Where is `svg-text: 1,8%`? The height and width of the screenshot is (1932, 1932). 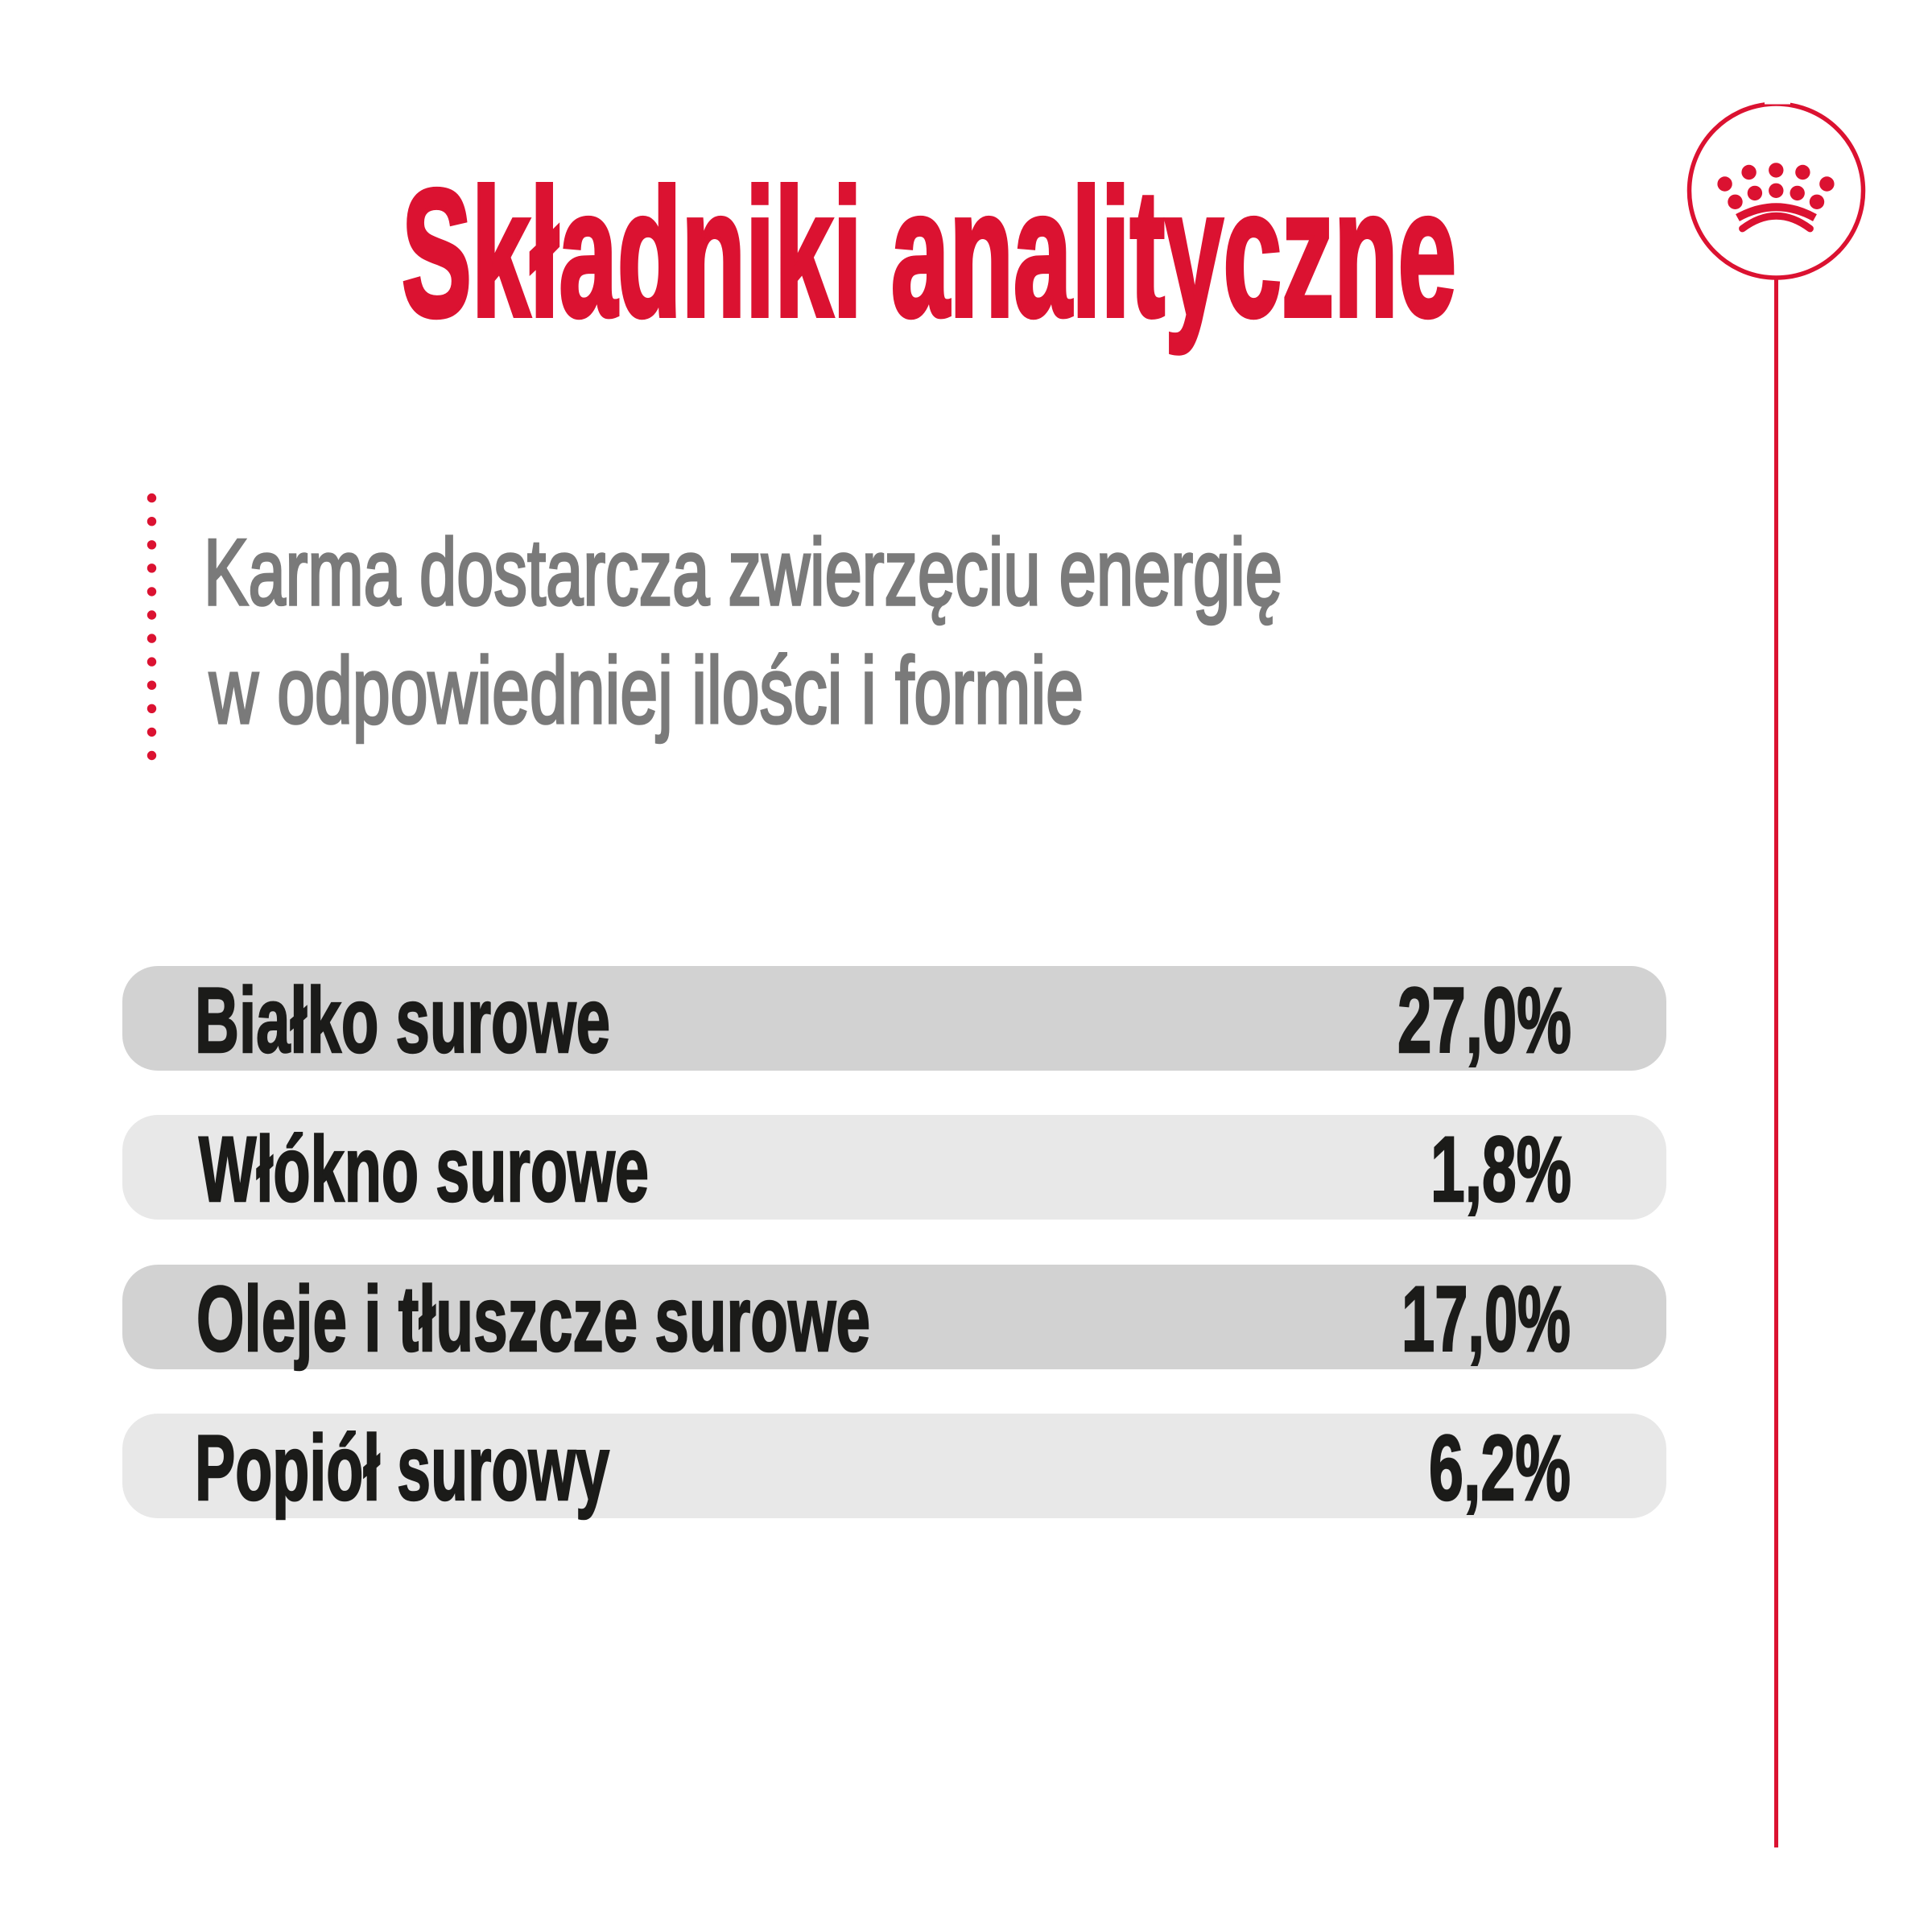
svg-text: 1,8% is located at coordinates (1500, 1169).